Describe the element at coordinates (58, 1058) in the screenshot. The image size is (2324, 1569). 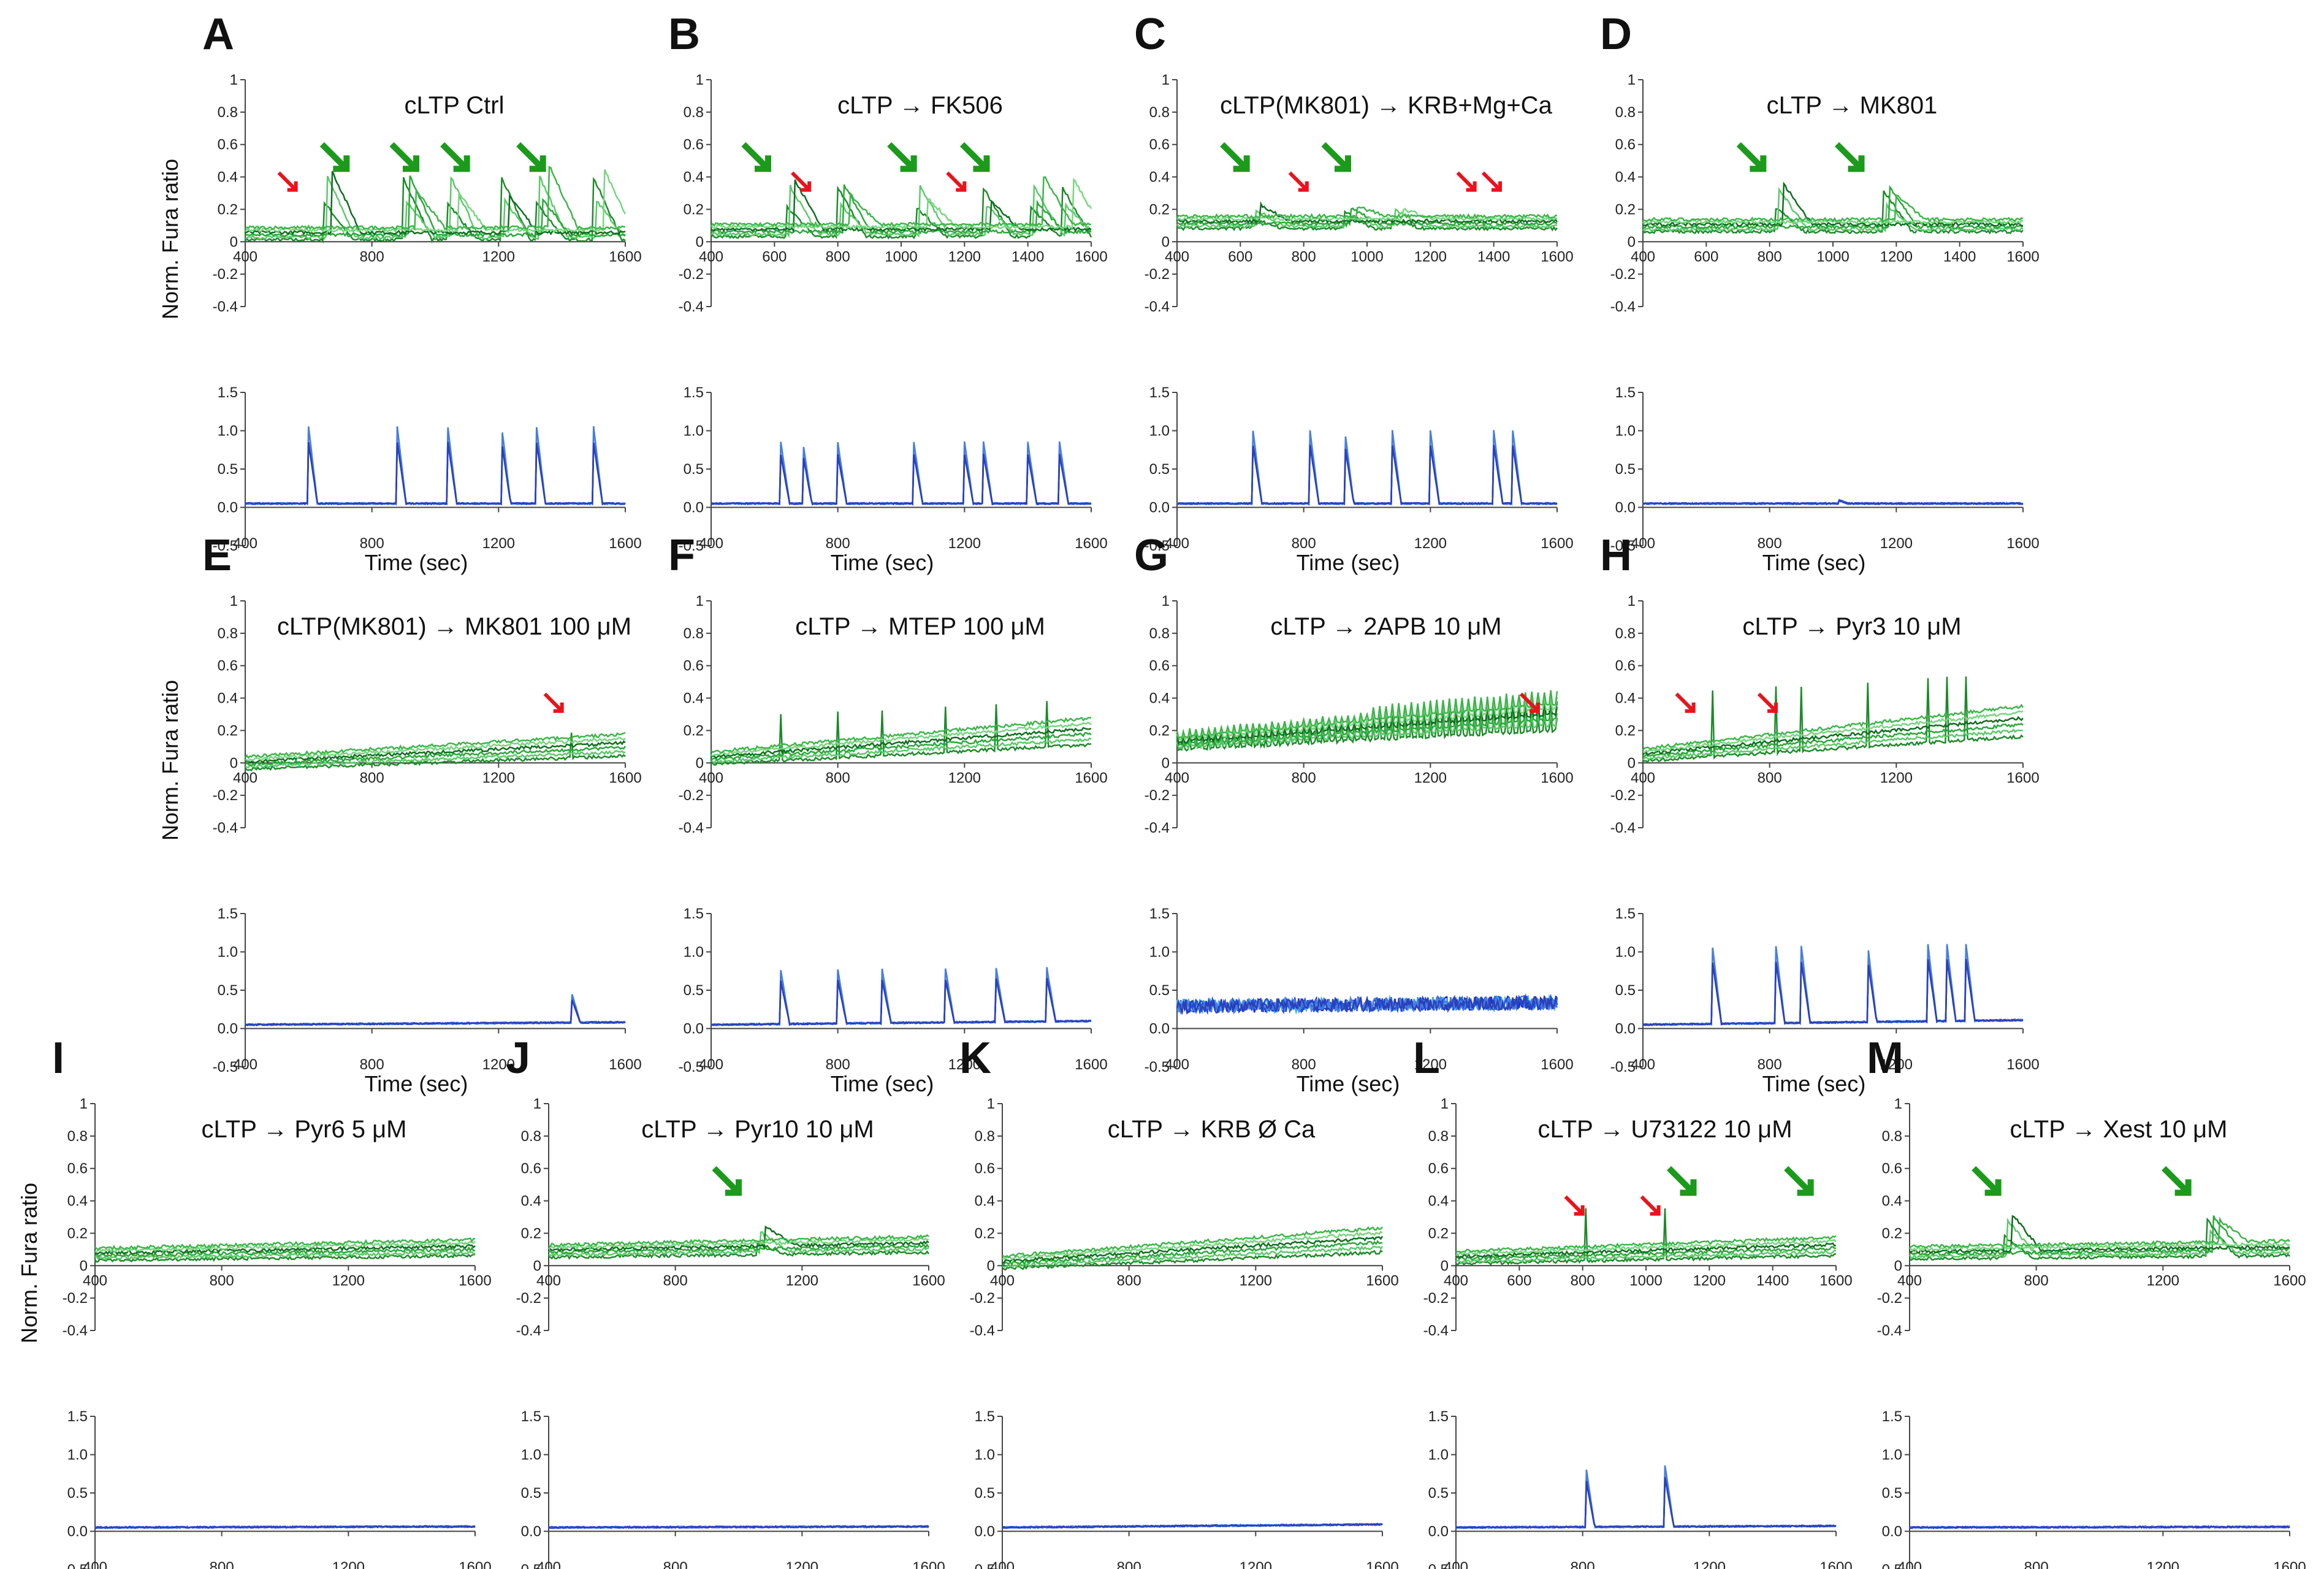
I see `panel-letter: I` at that location.